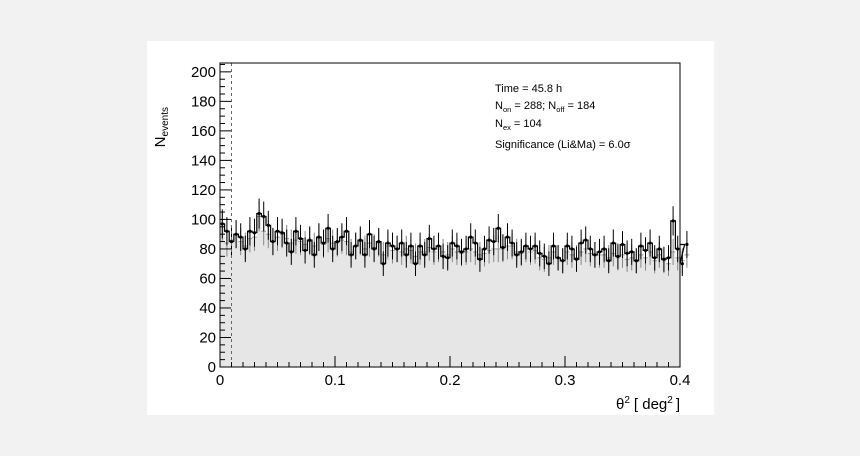  What do you see at coordinates (203, 131) in the screenshot?
I see `y-tick-label: 160` at bounding box center [203, 131].